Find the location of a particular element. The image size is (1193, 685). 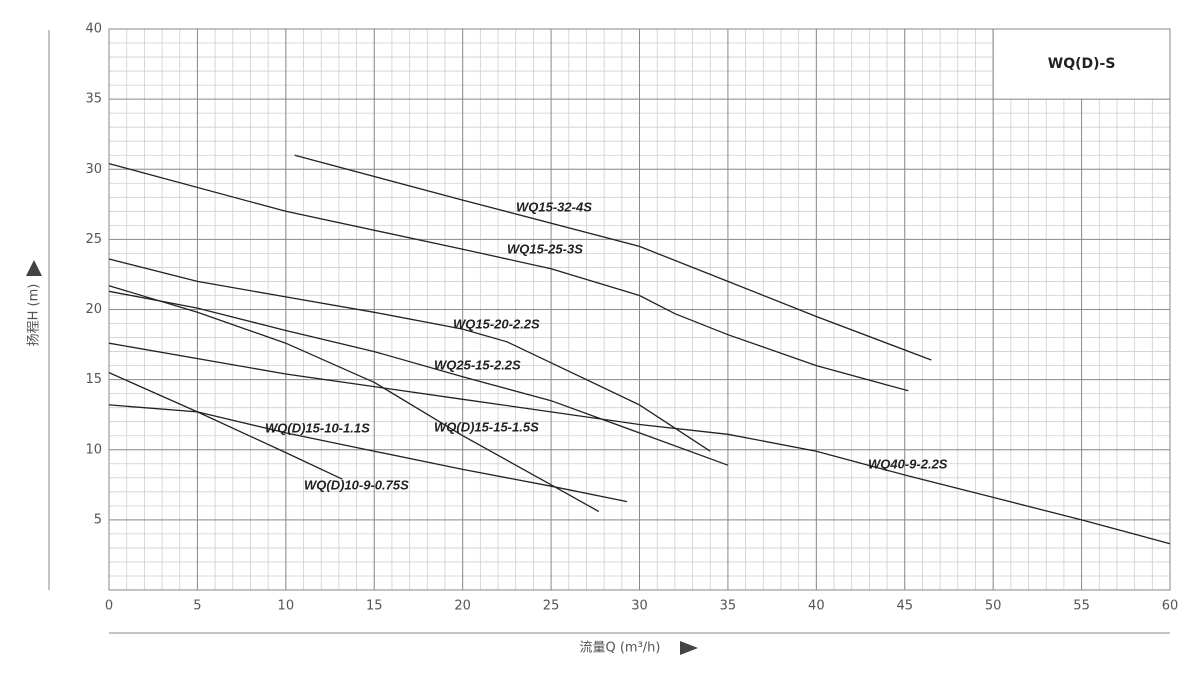

y-tick-label: 20 is located at coordinates (93, 309).